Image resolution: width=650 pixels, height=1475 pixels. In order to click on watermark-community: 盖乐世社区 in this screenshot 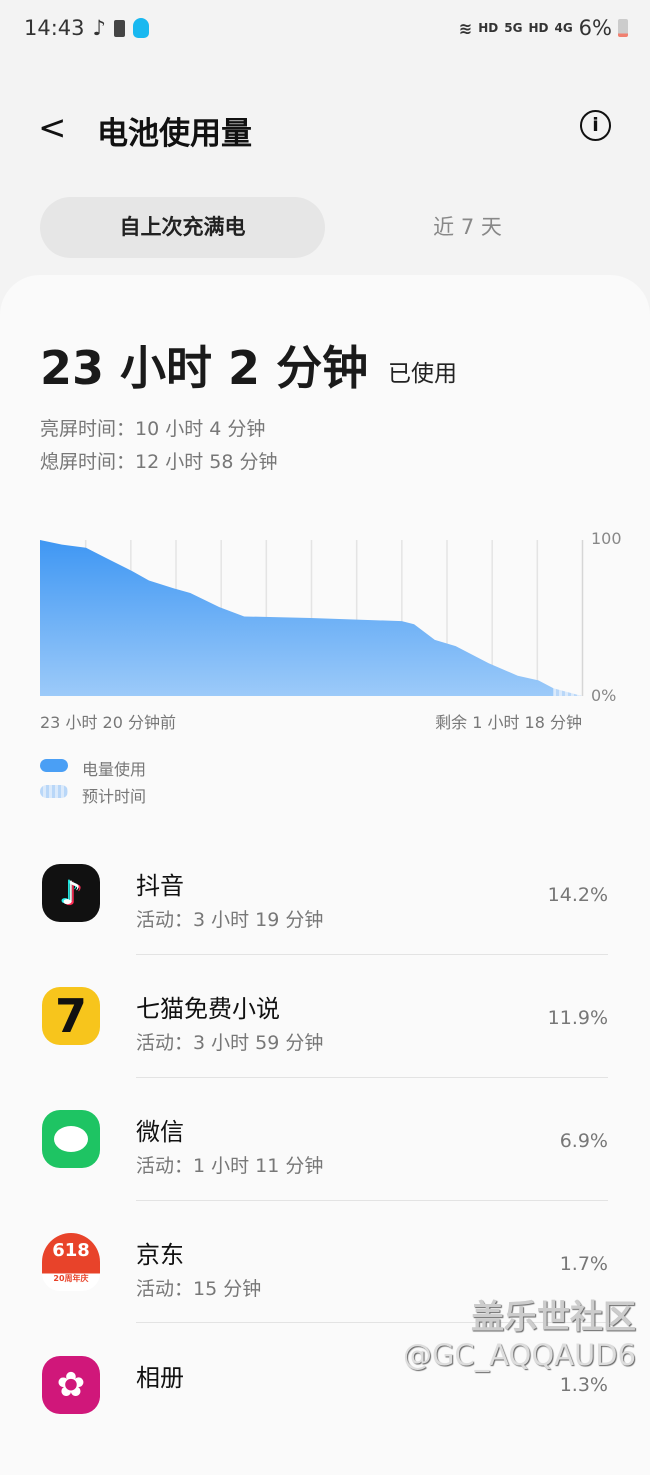, I will do `click(553, 1316)`.